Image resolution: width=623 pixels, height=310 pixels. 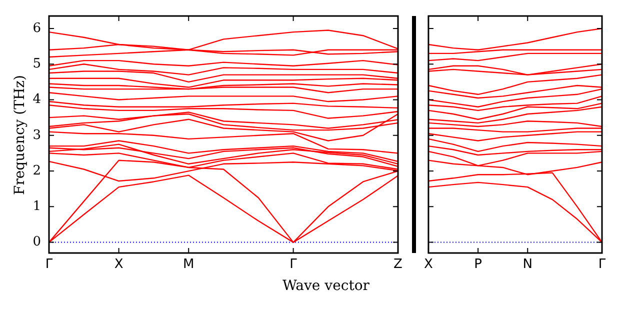 What do you see at coordinates (478, 264) in the screenshot?
I see `x-tick-label: P` at bounding box center [478, 264].